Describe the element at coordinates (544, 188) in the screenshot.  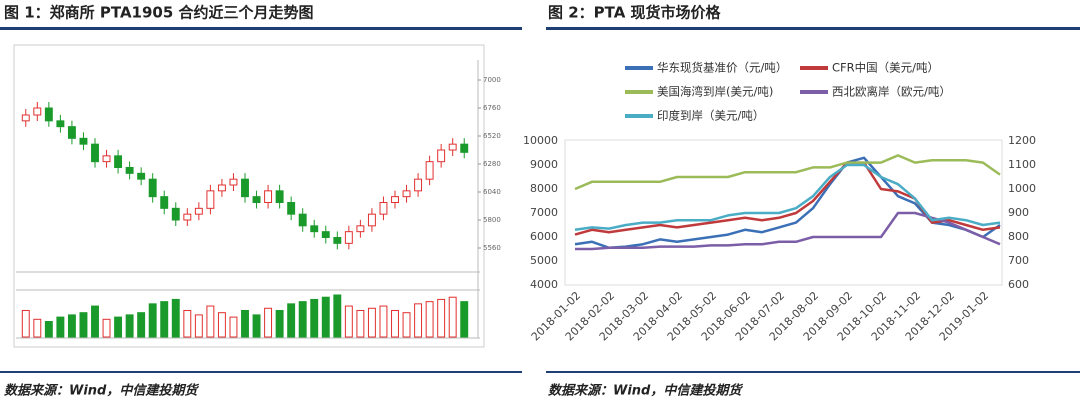
I see `y-tick-label: 8000` at that location.